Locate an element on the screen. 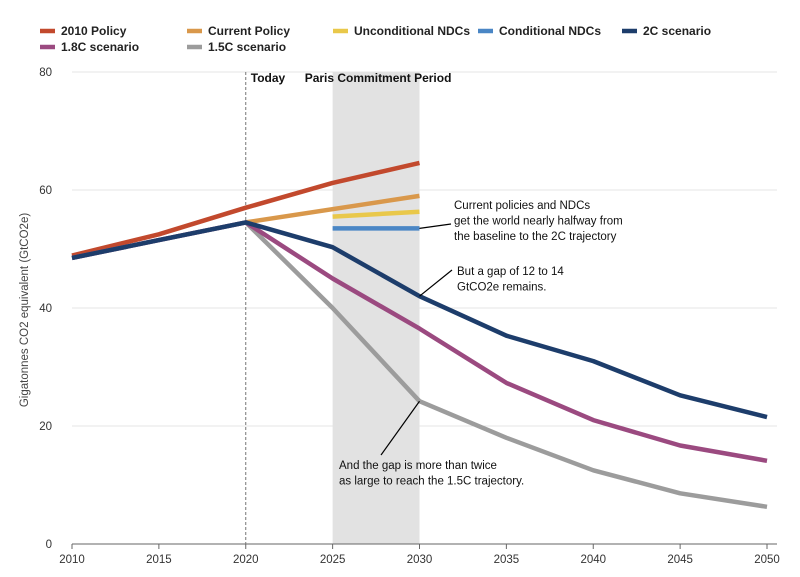 The height and width of the screenshot is (577, 800). annotation-line: get the world nearly halfway from is located at coordinates (538, 222).